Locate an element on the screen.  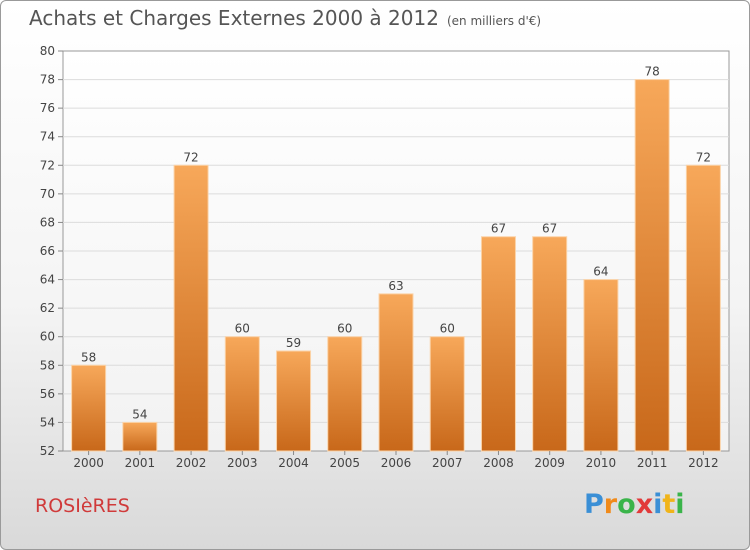
x-tick-label-2001: 2001 is located at coordinates (140, 463).